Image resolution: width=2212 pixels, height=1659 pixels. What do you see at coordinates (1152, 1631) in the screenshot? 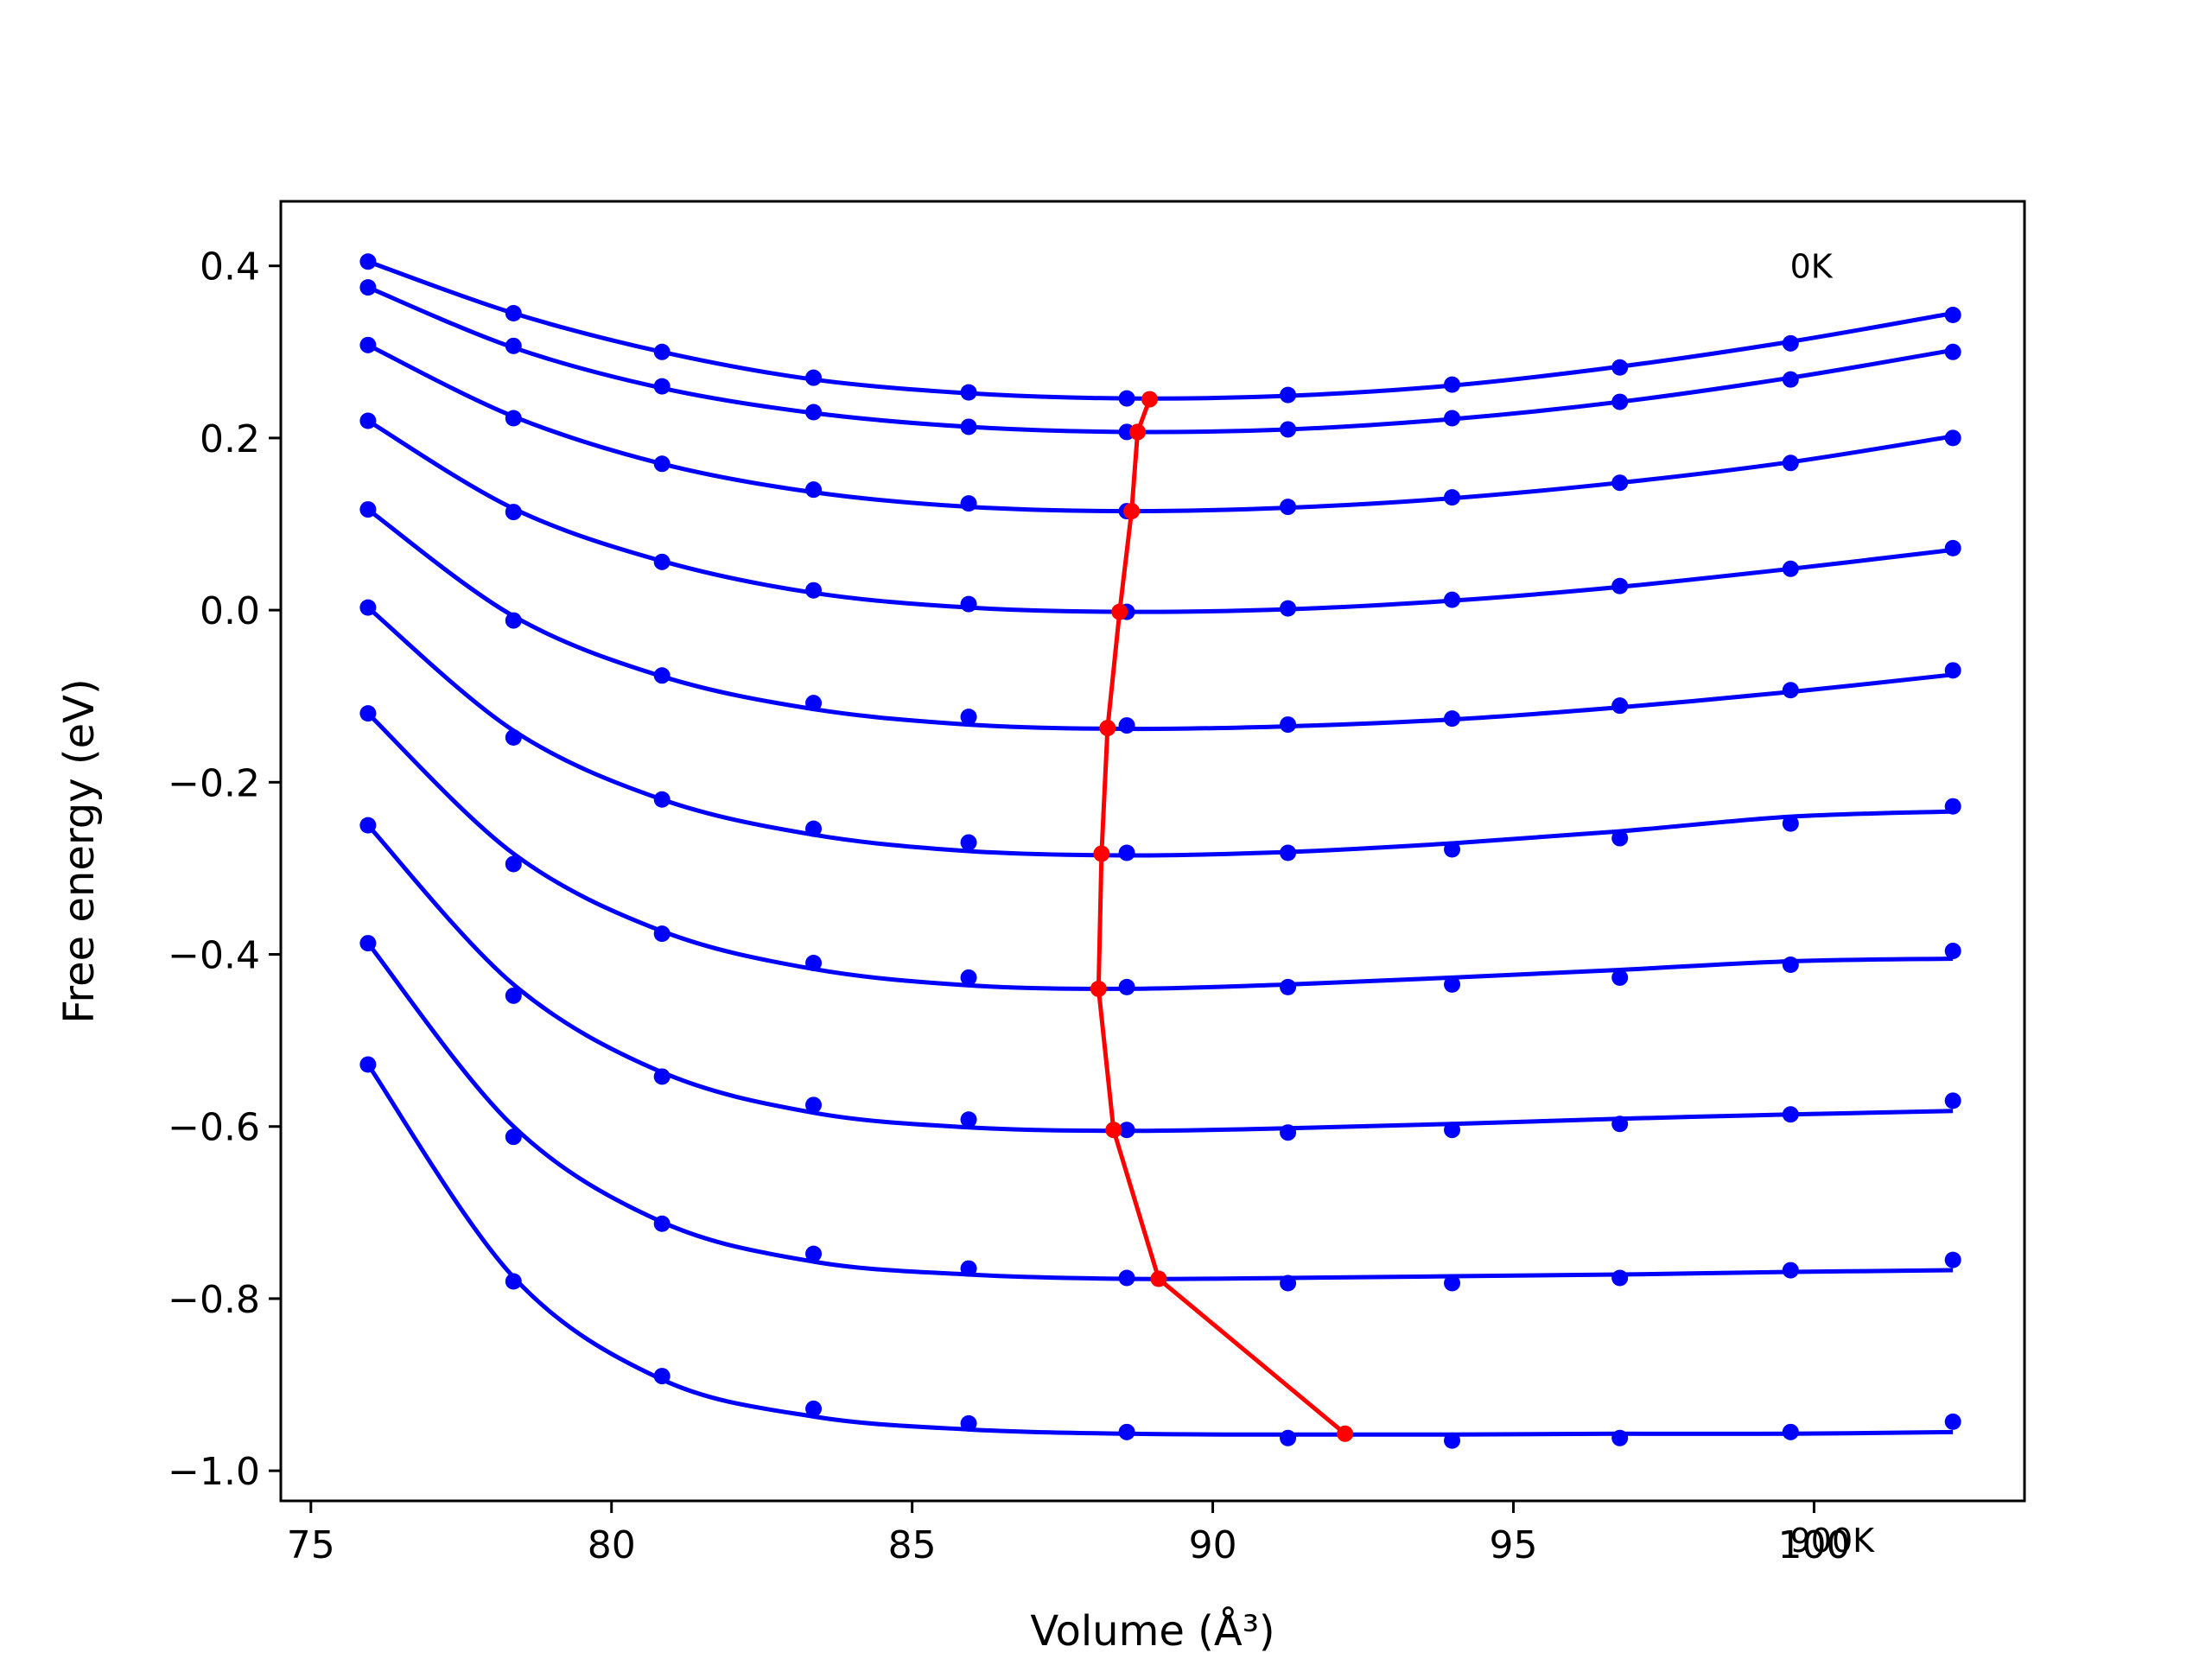
I see `x-axis-label: Volume (Å³)` at bounding box center [1152, 1631].